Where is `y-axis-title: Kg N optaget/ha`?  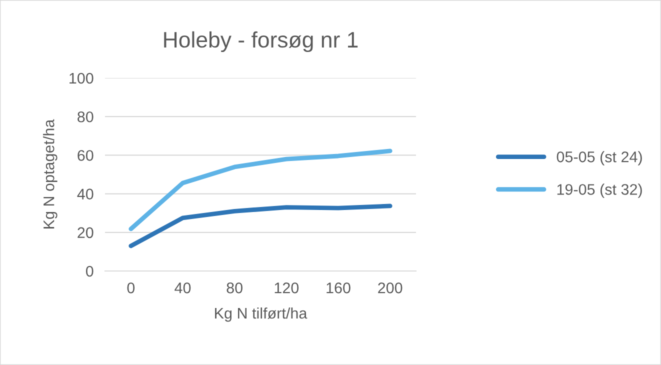
y-axis-title: Kg N optaget/ha is located at coordinates (50, 173).